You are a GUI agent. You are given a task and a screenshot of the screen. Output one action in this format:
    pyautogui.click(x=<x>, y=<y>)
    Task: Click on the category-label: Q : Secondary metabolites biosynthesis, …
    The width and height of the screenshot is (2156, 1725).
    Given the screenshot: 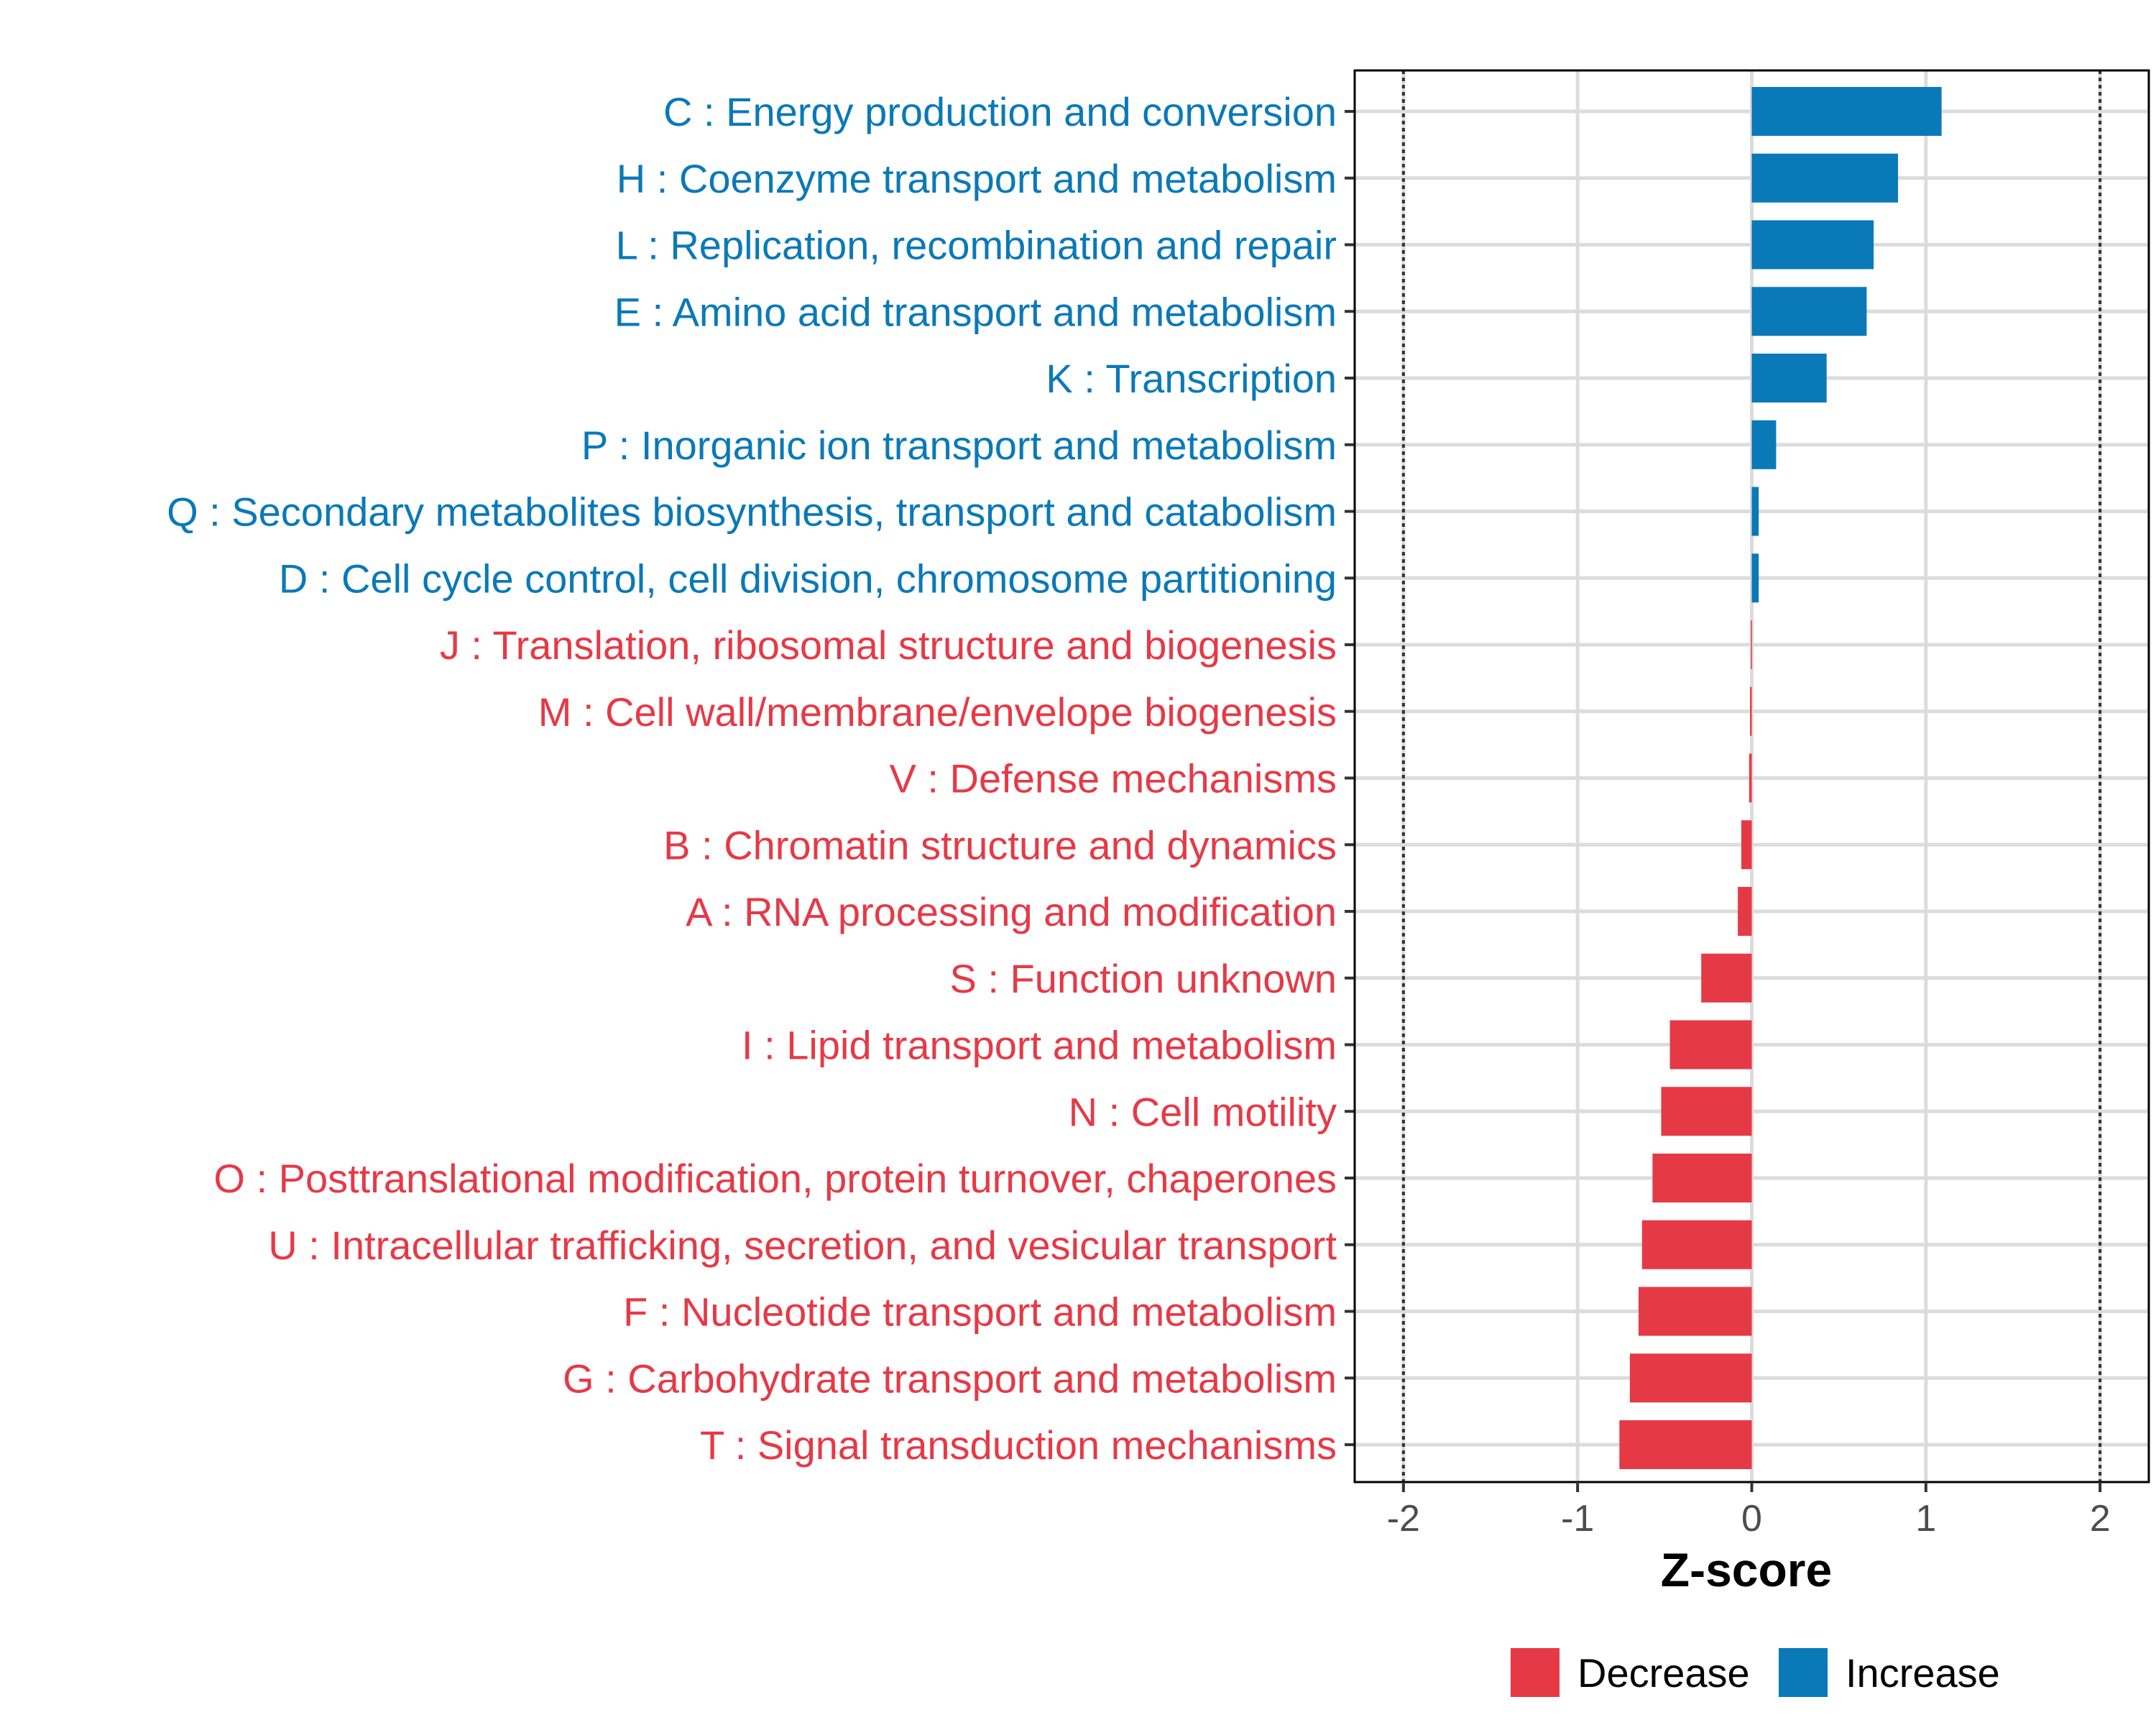 What is the action you would take?
    pyautogui.click(x=752, y=512)
    